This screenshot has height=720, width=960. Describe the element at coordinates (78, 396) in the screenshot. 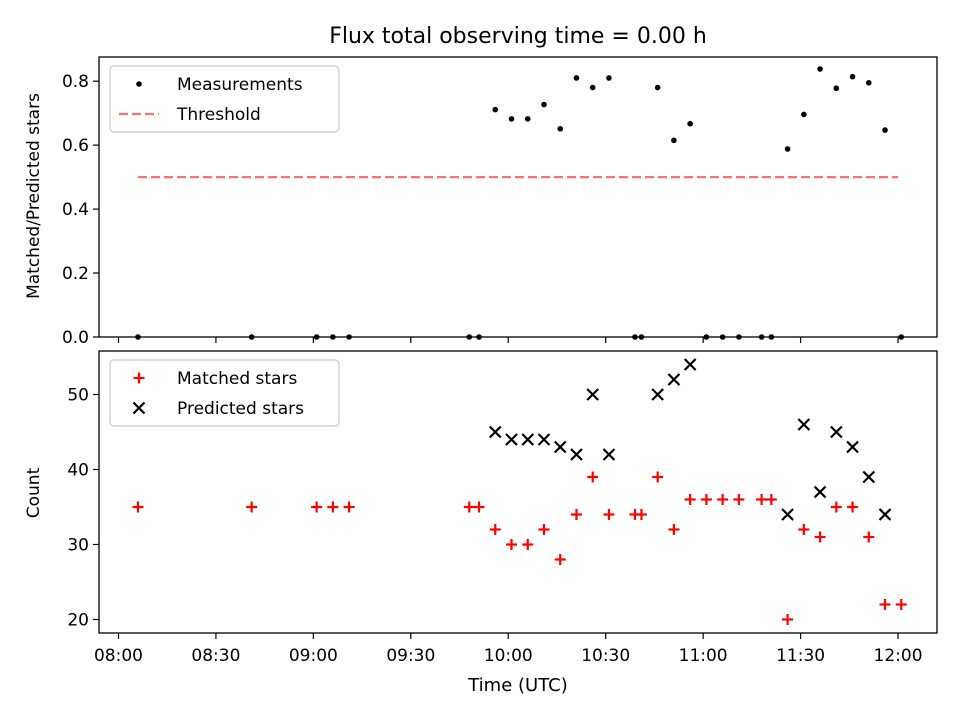

I see `y-tick-label-p1-3: 50` at that location.